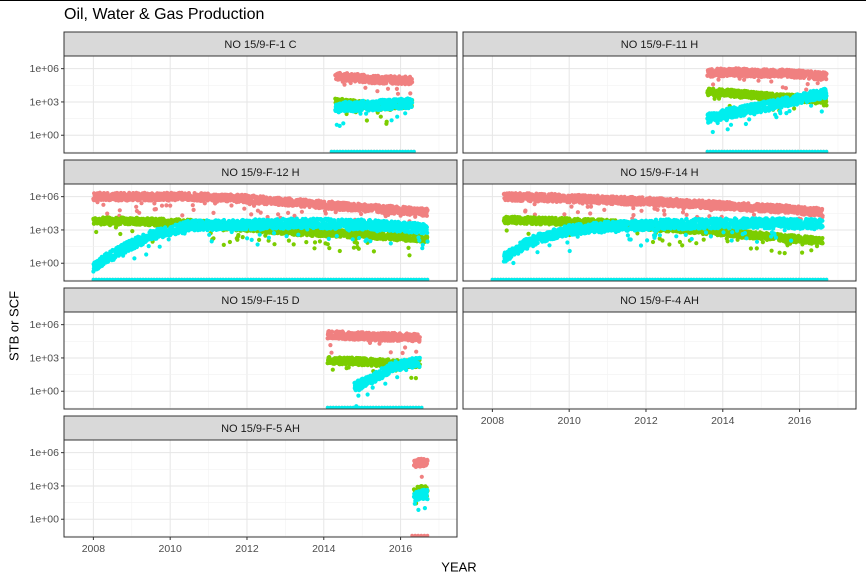 The height and width of the screenshot is (582, 866). Describe the element at coordinates (164, 14) in the screenshot. I see `chart-title: Oil, Water & Gas Production` at that location.